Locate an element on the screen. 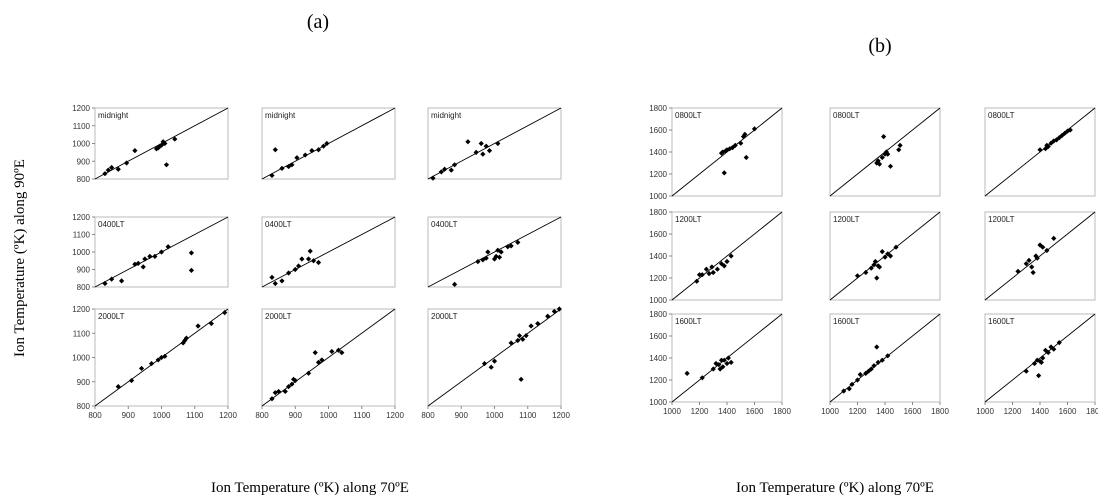  y-tick-label: 1000 is located at coordinates (81, 252).